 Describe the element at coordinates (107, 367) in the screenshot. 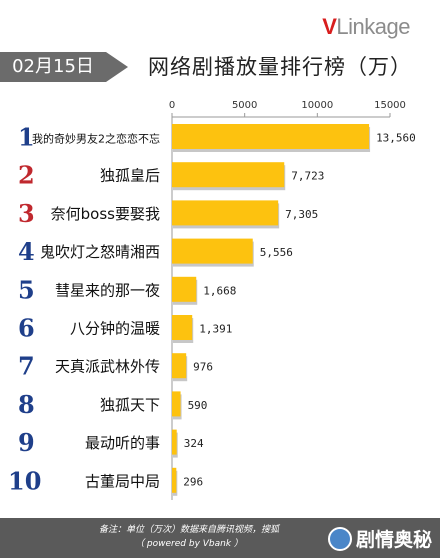

I see `category-label: 天真派武林外传` at that location.